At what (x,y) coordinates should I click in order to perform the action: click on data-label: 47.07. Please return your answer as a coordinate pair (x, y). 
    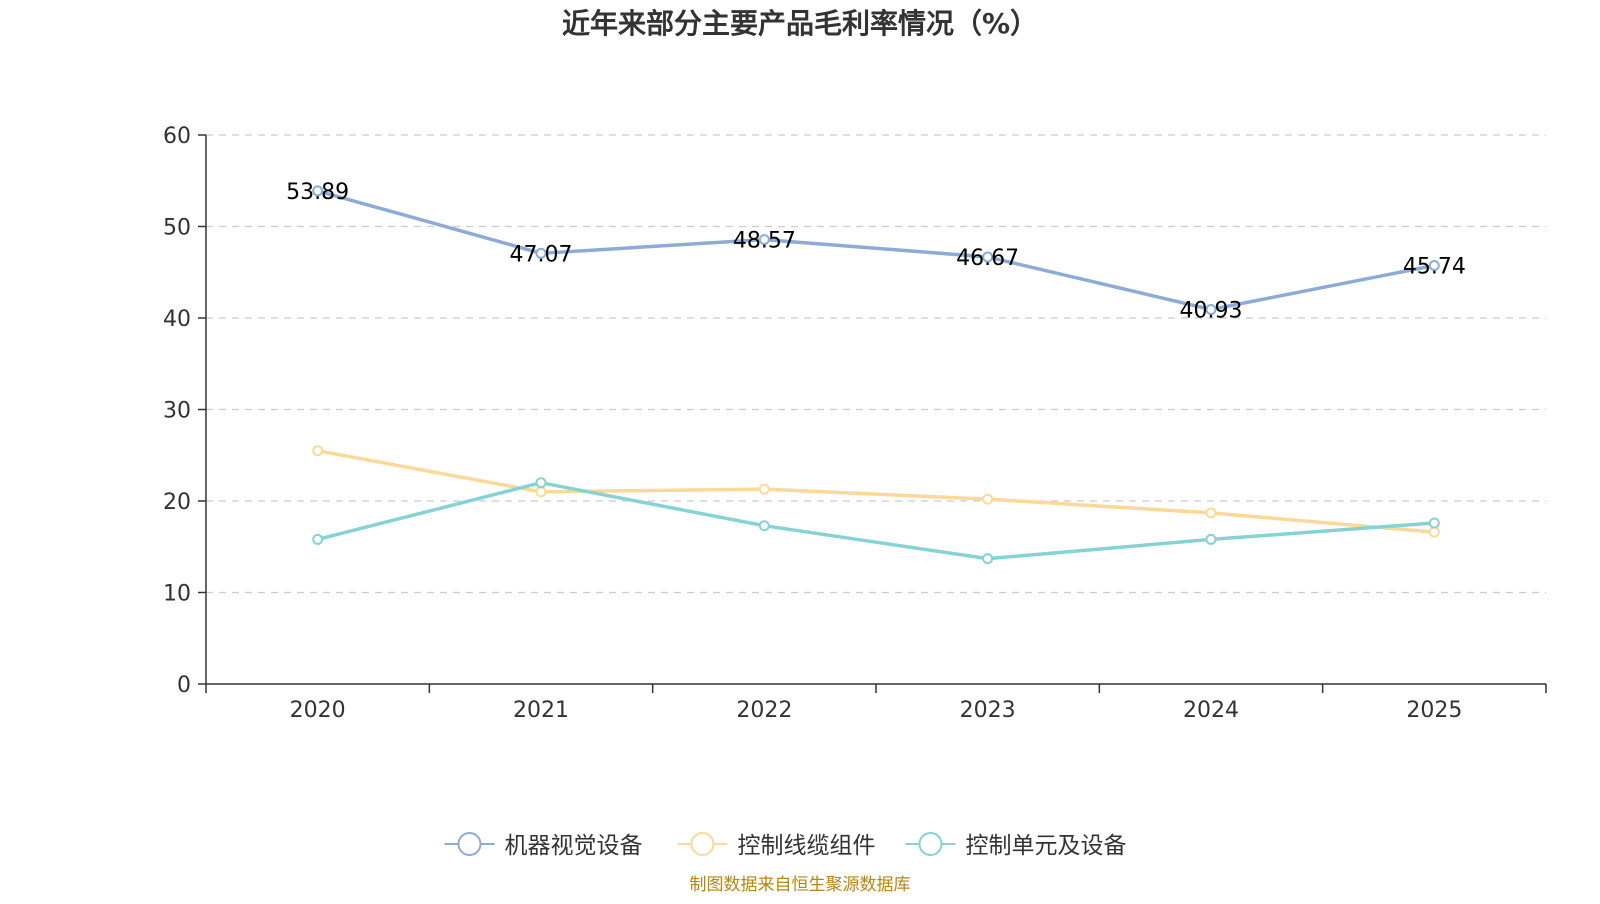
    Looking at the image, I should click on (541, 254).